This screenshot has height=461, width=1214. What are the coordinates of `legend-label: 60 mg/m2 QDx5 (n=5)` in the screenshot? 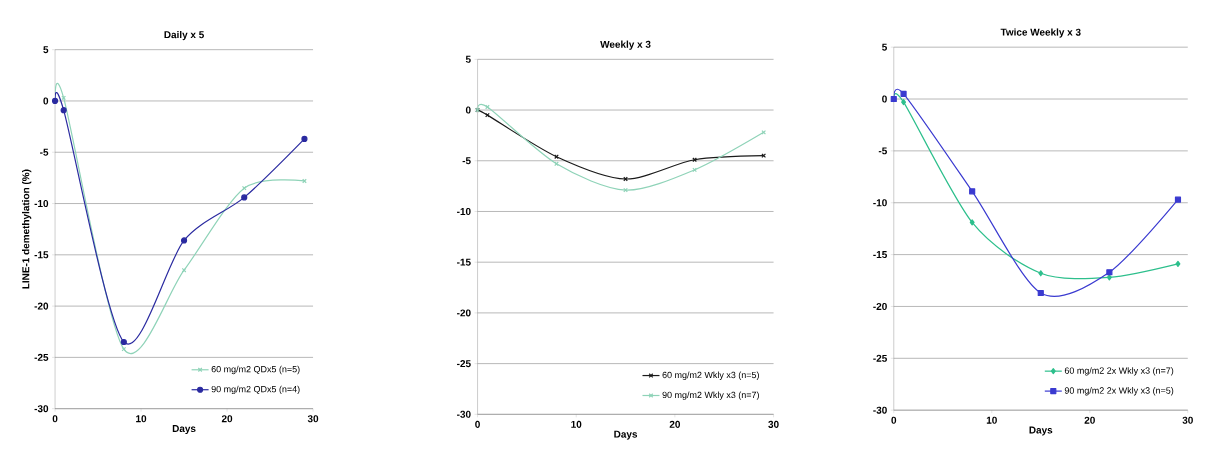 It's located at (255, 370).